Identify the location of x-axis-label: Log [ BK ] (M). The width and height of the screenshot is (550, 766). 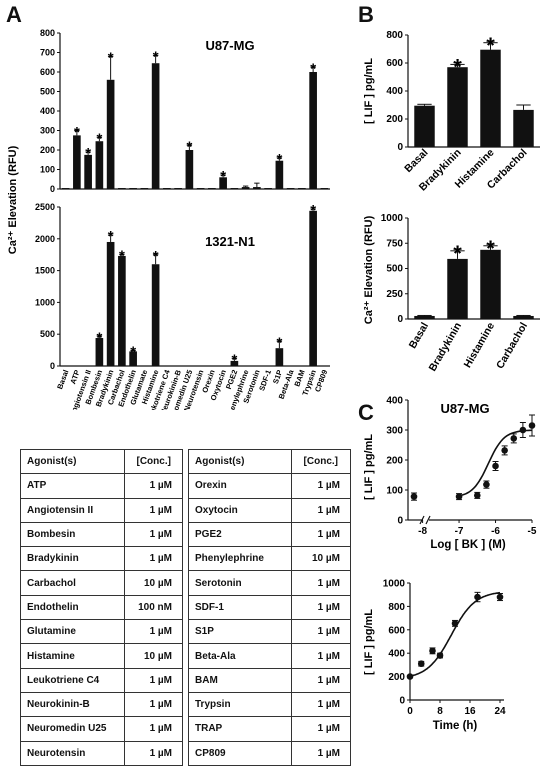
(468, 545).